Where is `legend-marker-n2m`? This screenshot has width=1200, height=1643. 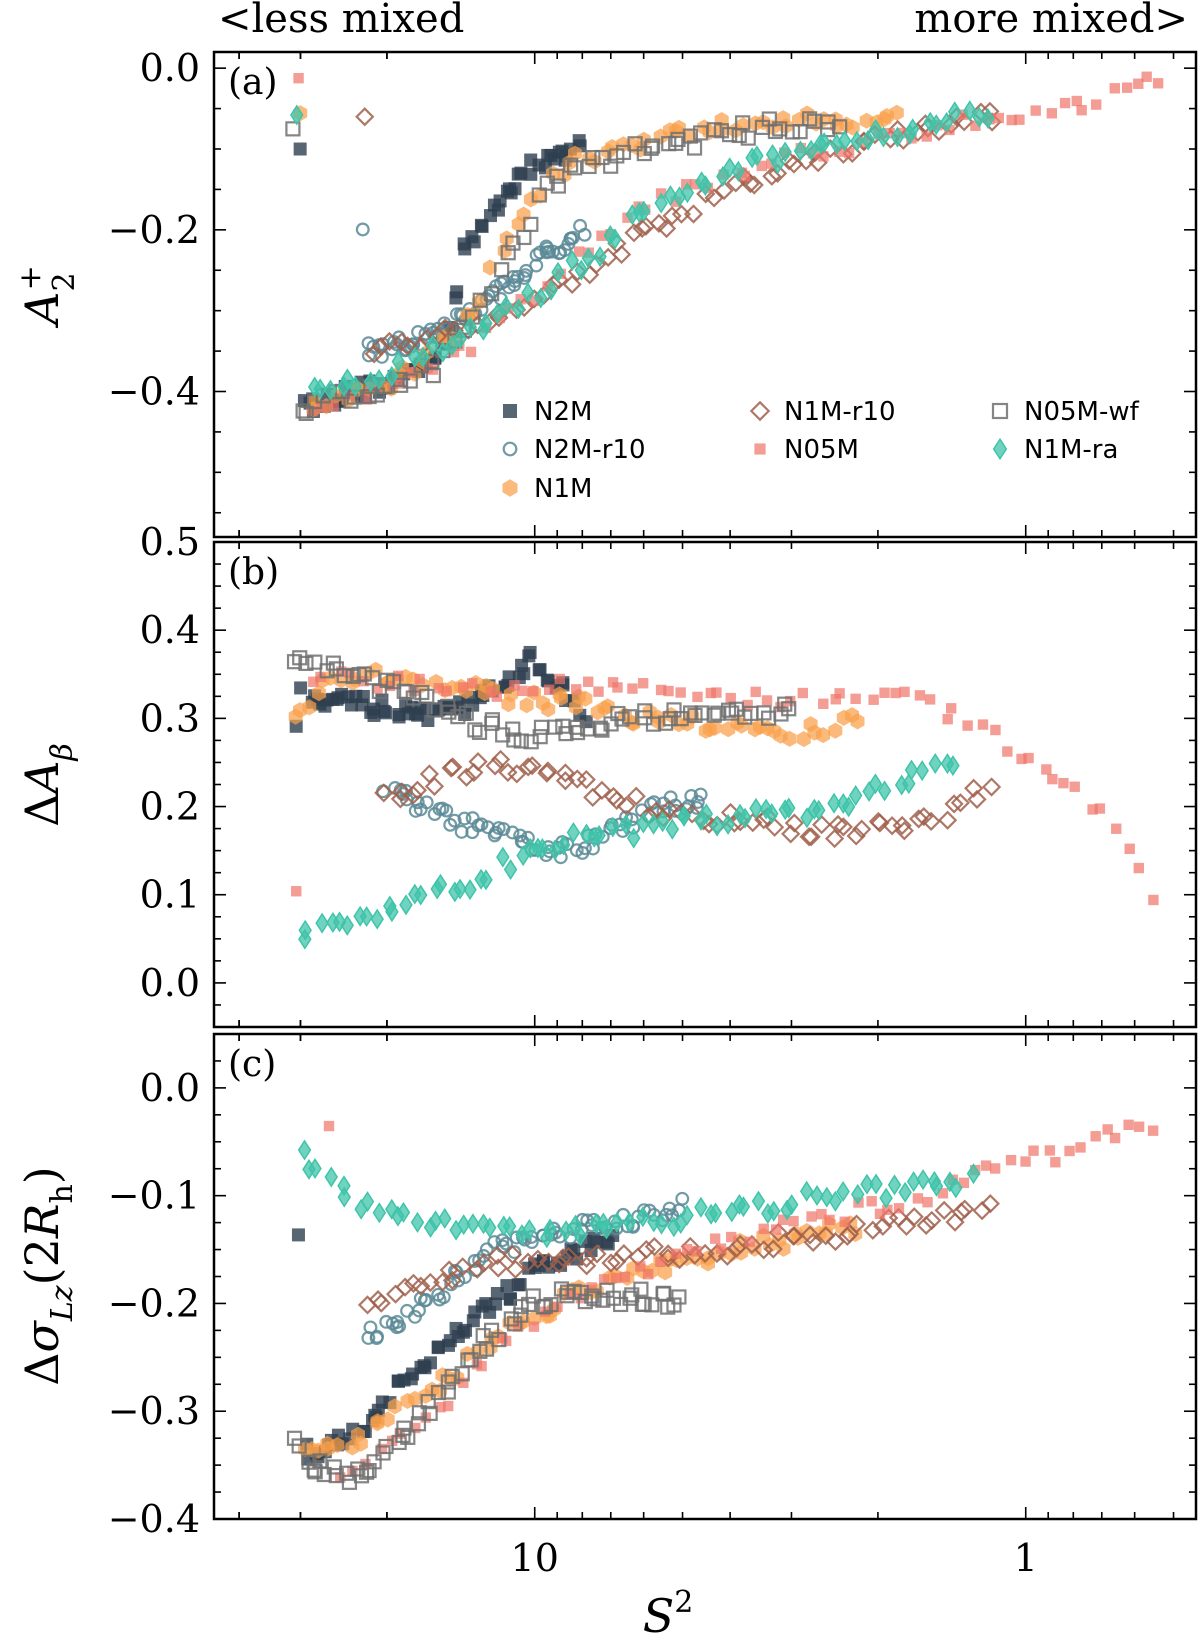
legend-marker-n2m is located at coordinates (510, 411).